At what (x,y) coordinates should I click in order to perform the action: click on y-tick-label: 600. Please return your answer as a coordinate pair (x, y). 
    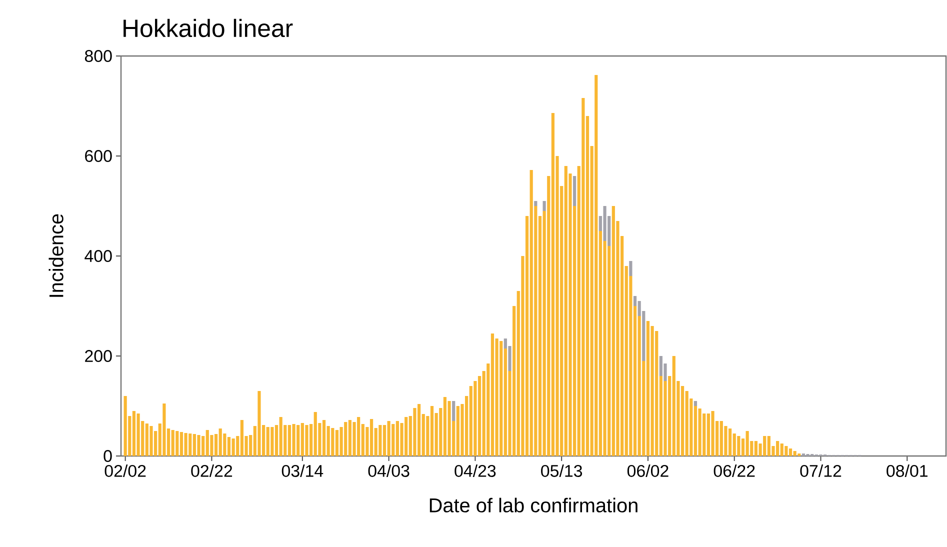
    Looking at the image, I should click on (98, 156).